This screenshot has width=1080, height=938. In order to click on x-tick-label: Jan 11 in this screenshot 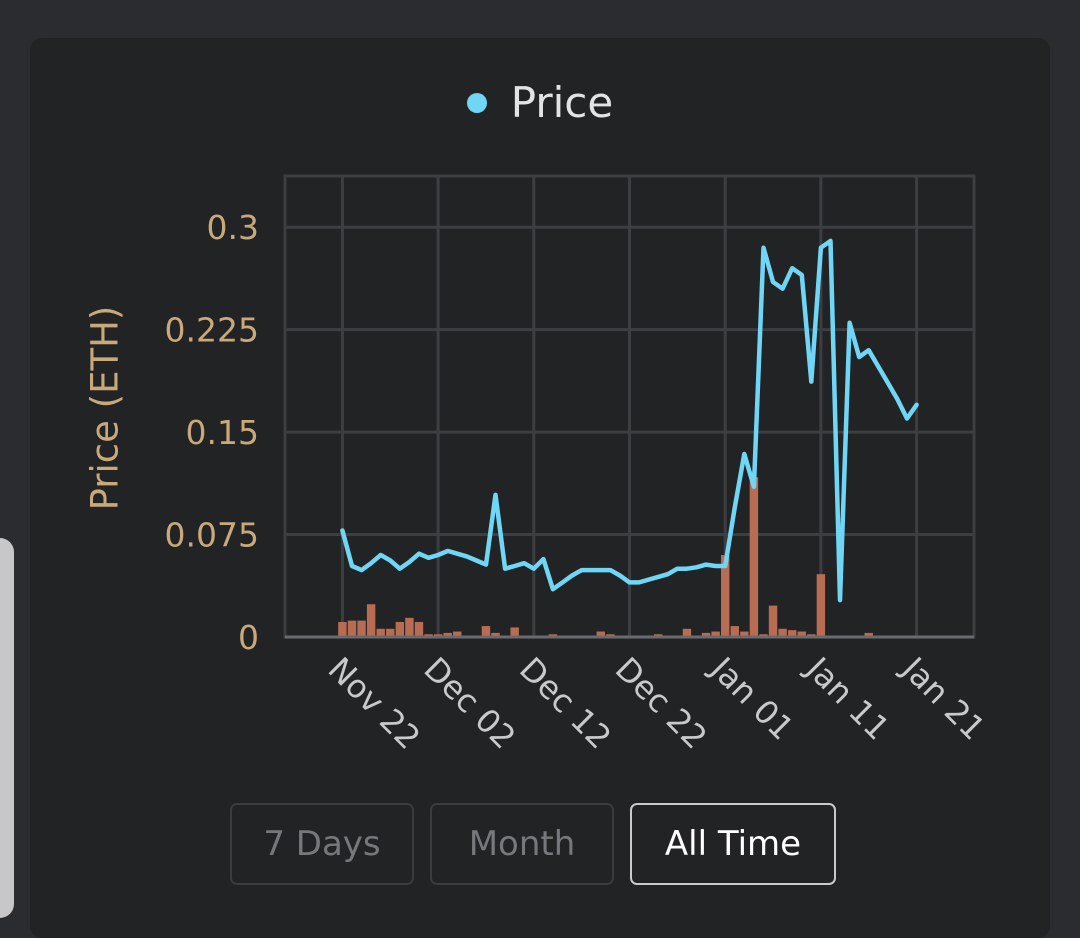, I will do `click(847, 697)`.